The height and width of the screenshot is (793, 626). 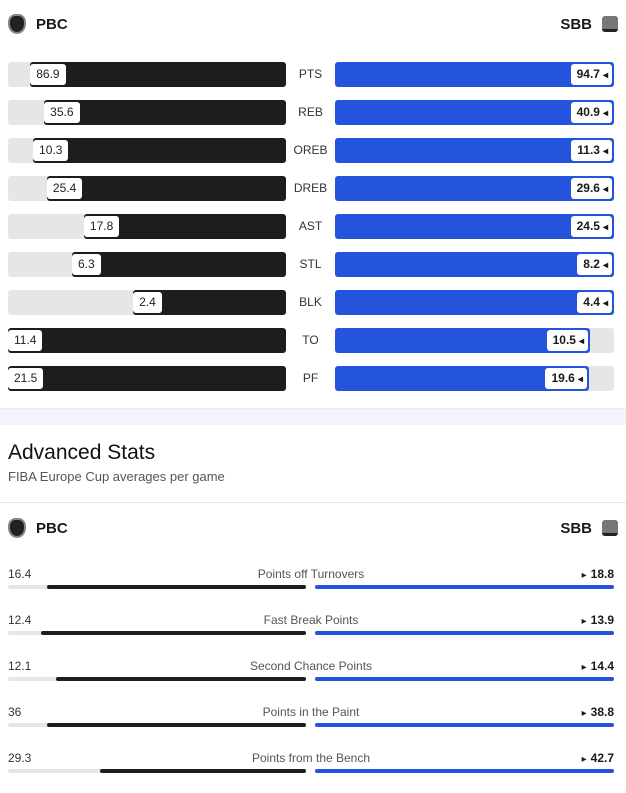 What do you see at coordinates (598, 758) in the screenshot?
I see `away-value: 42.7` at bounding box center [598, 758].